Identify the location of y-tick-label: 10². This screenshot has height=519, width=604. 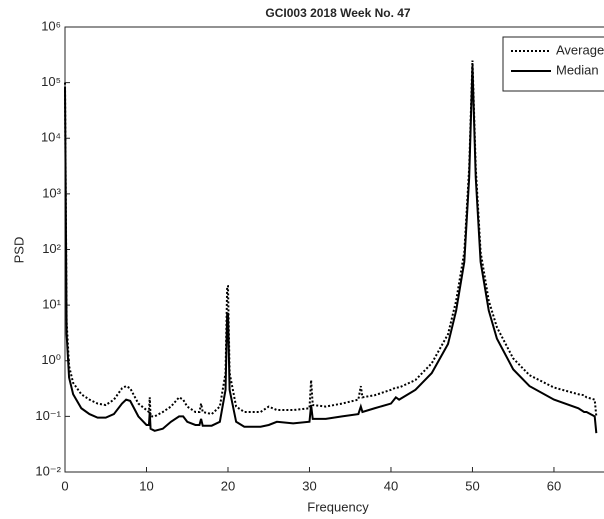
(51, 248).